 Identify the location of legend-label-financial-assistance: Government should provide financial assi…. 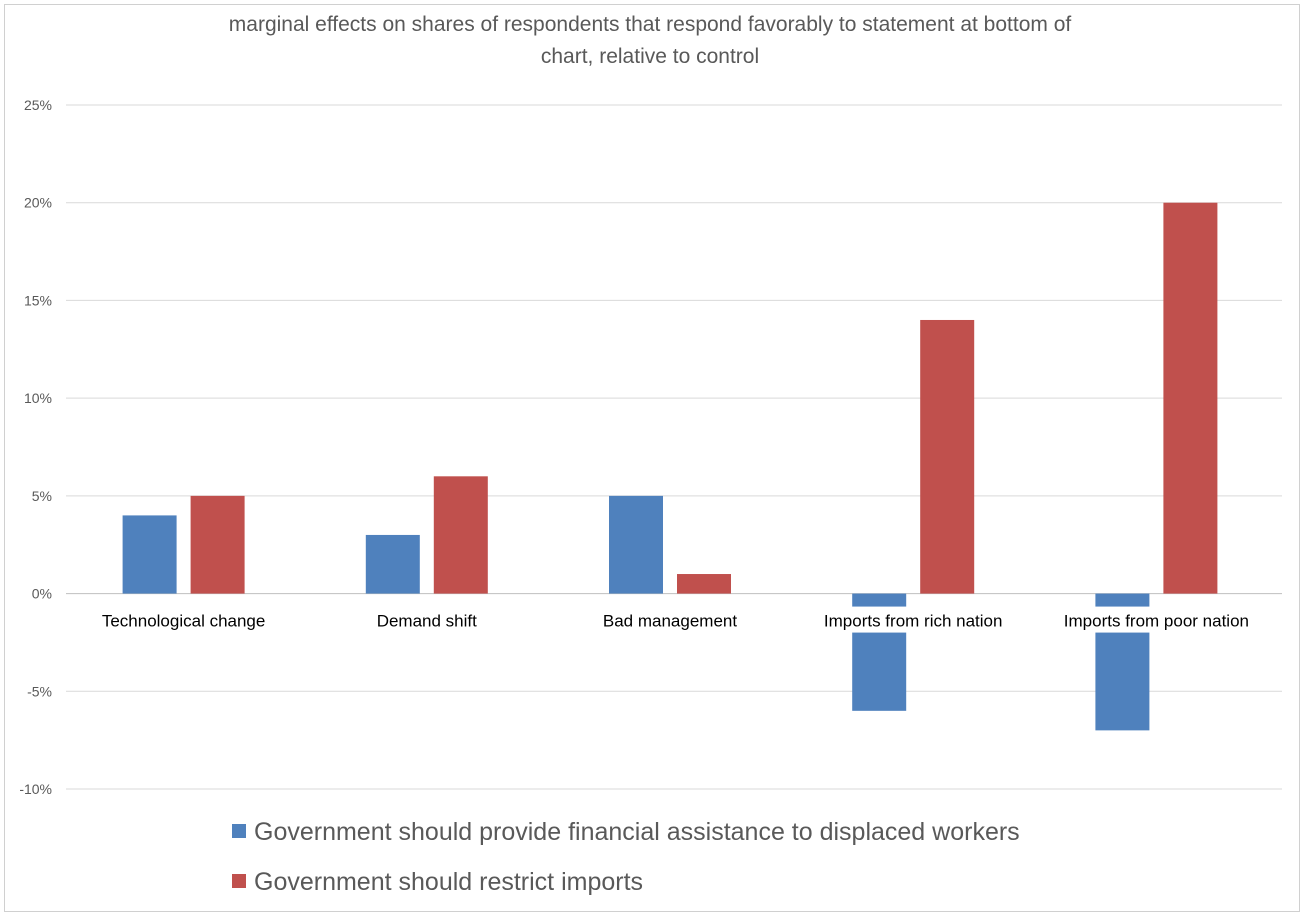
(637, 832).